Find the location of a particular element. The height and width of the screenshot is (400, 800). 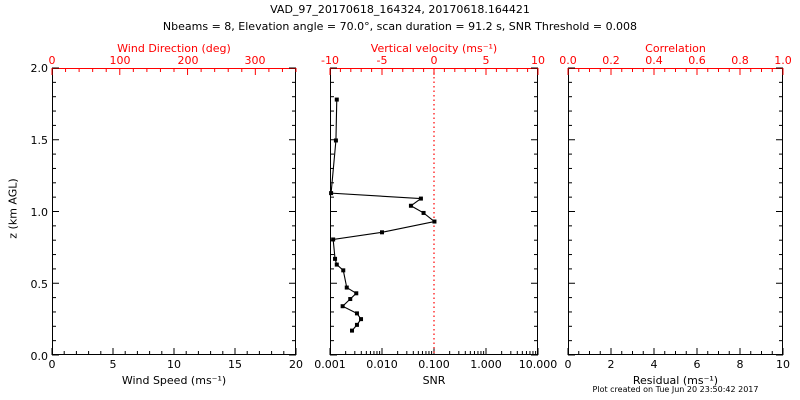

residual-tick-5: 10 is located at coordinates (783, 364).